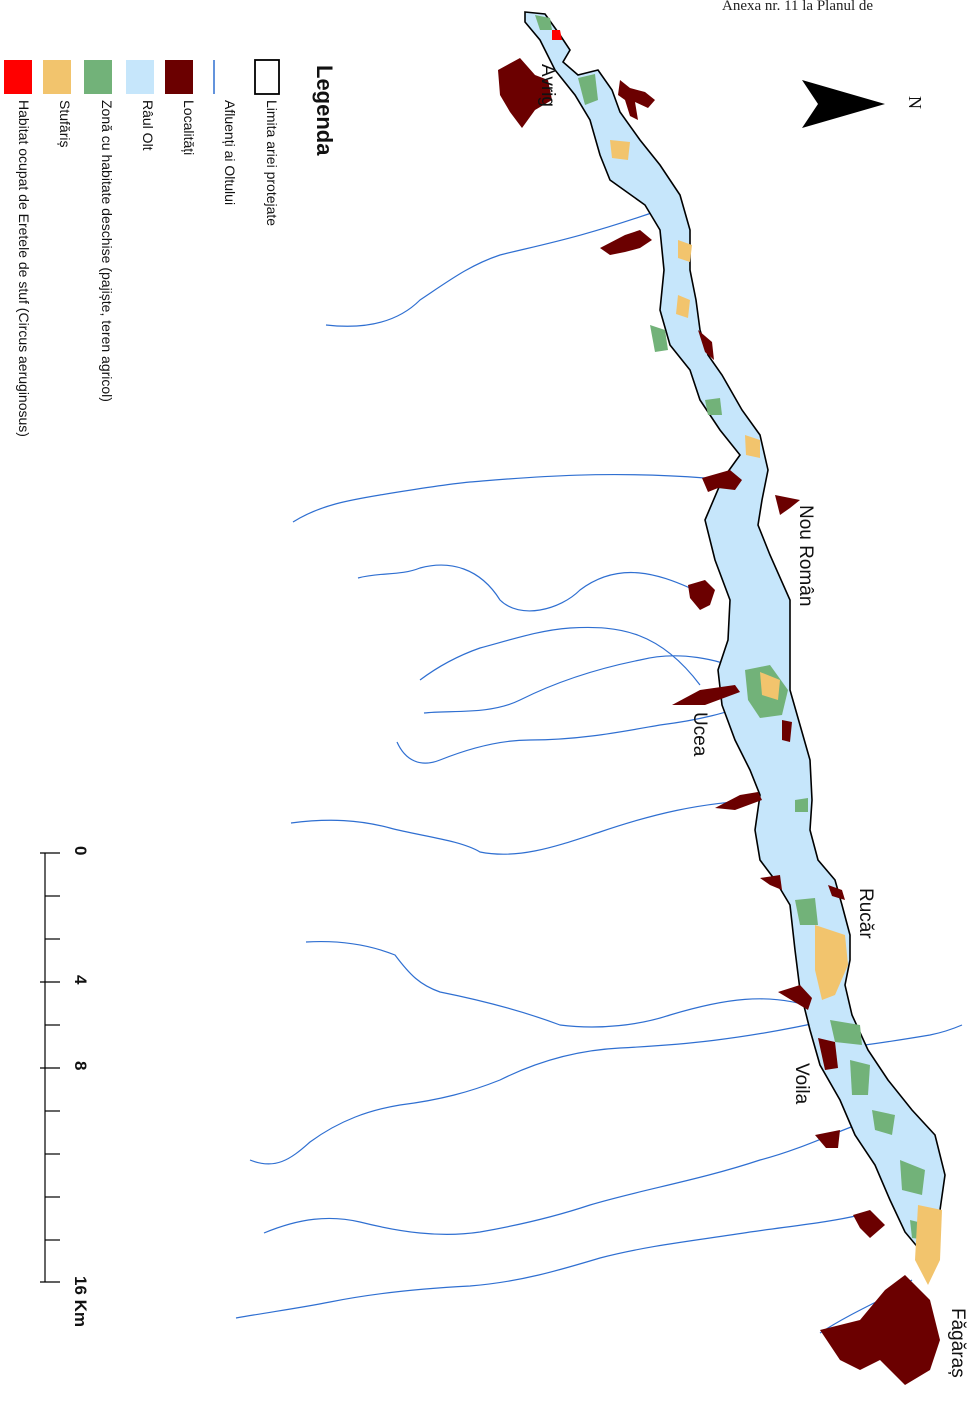  Describe the element at coordinates (699, 734) in the screenshot. I see `town-label-ucea: Ucea` at that location.